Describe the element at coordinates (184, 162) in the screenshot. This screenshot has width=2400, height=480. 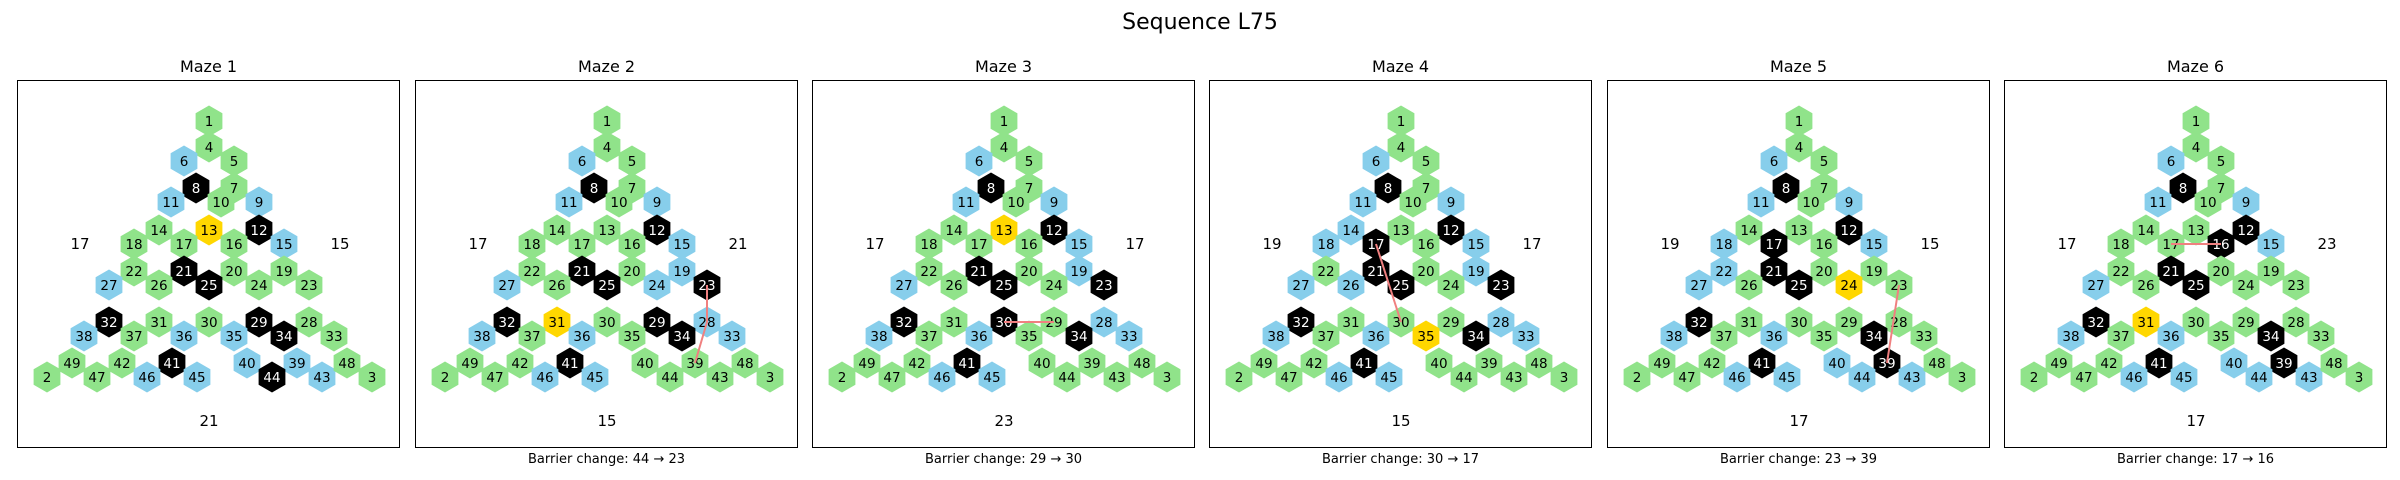
I see `hex-label: 6` at that location.